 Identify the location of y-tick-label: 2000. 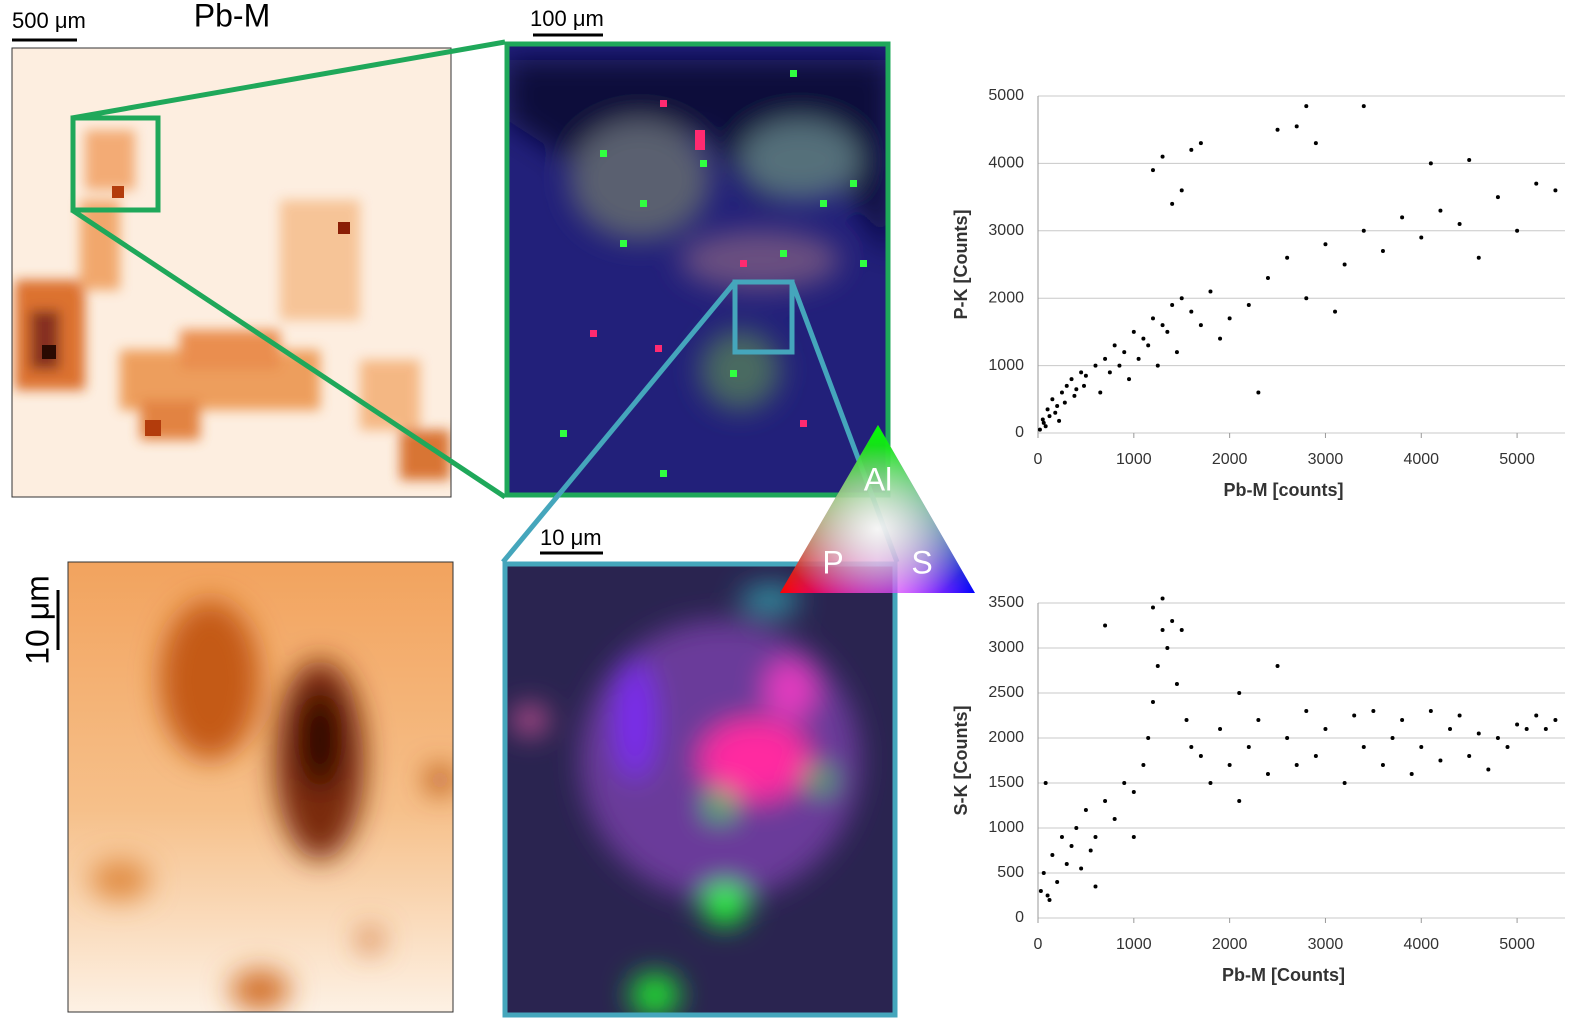
(1006, 737).